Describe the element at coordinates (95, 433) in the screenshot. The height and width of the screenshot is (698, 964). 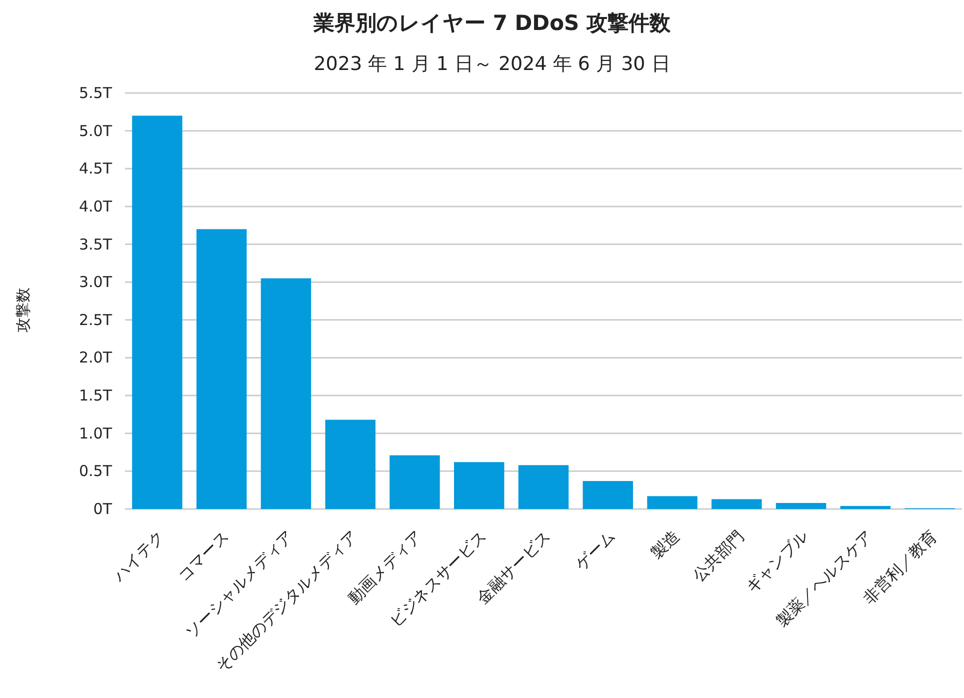
I see `y-tick-label: 1.0T` at that location.